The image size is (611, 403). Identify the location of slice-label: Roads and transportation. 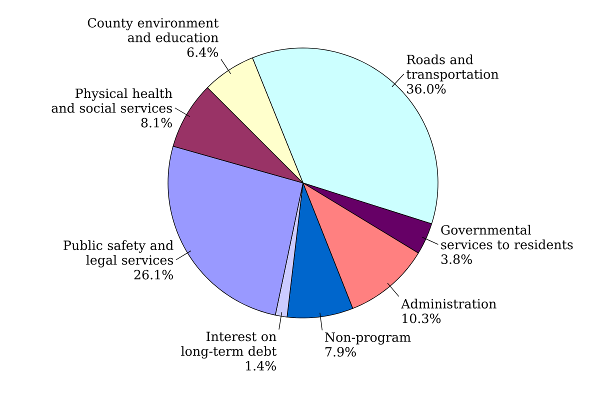
(452, 68).